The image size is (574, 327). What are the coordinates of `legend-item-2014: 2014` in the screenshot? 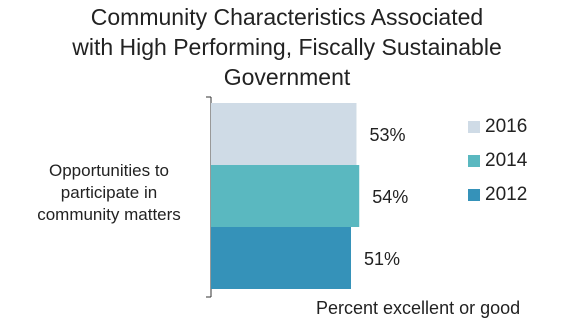 It's located at (497, 161).